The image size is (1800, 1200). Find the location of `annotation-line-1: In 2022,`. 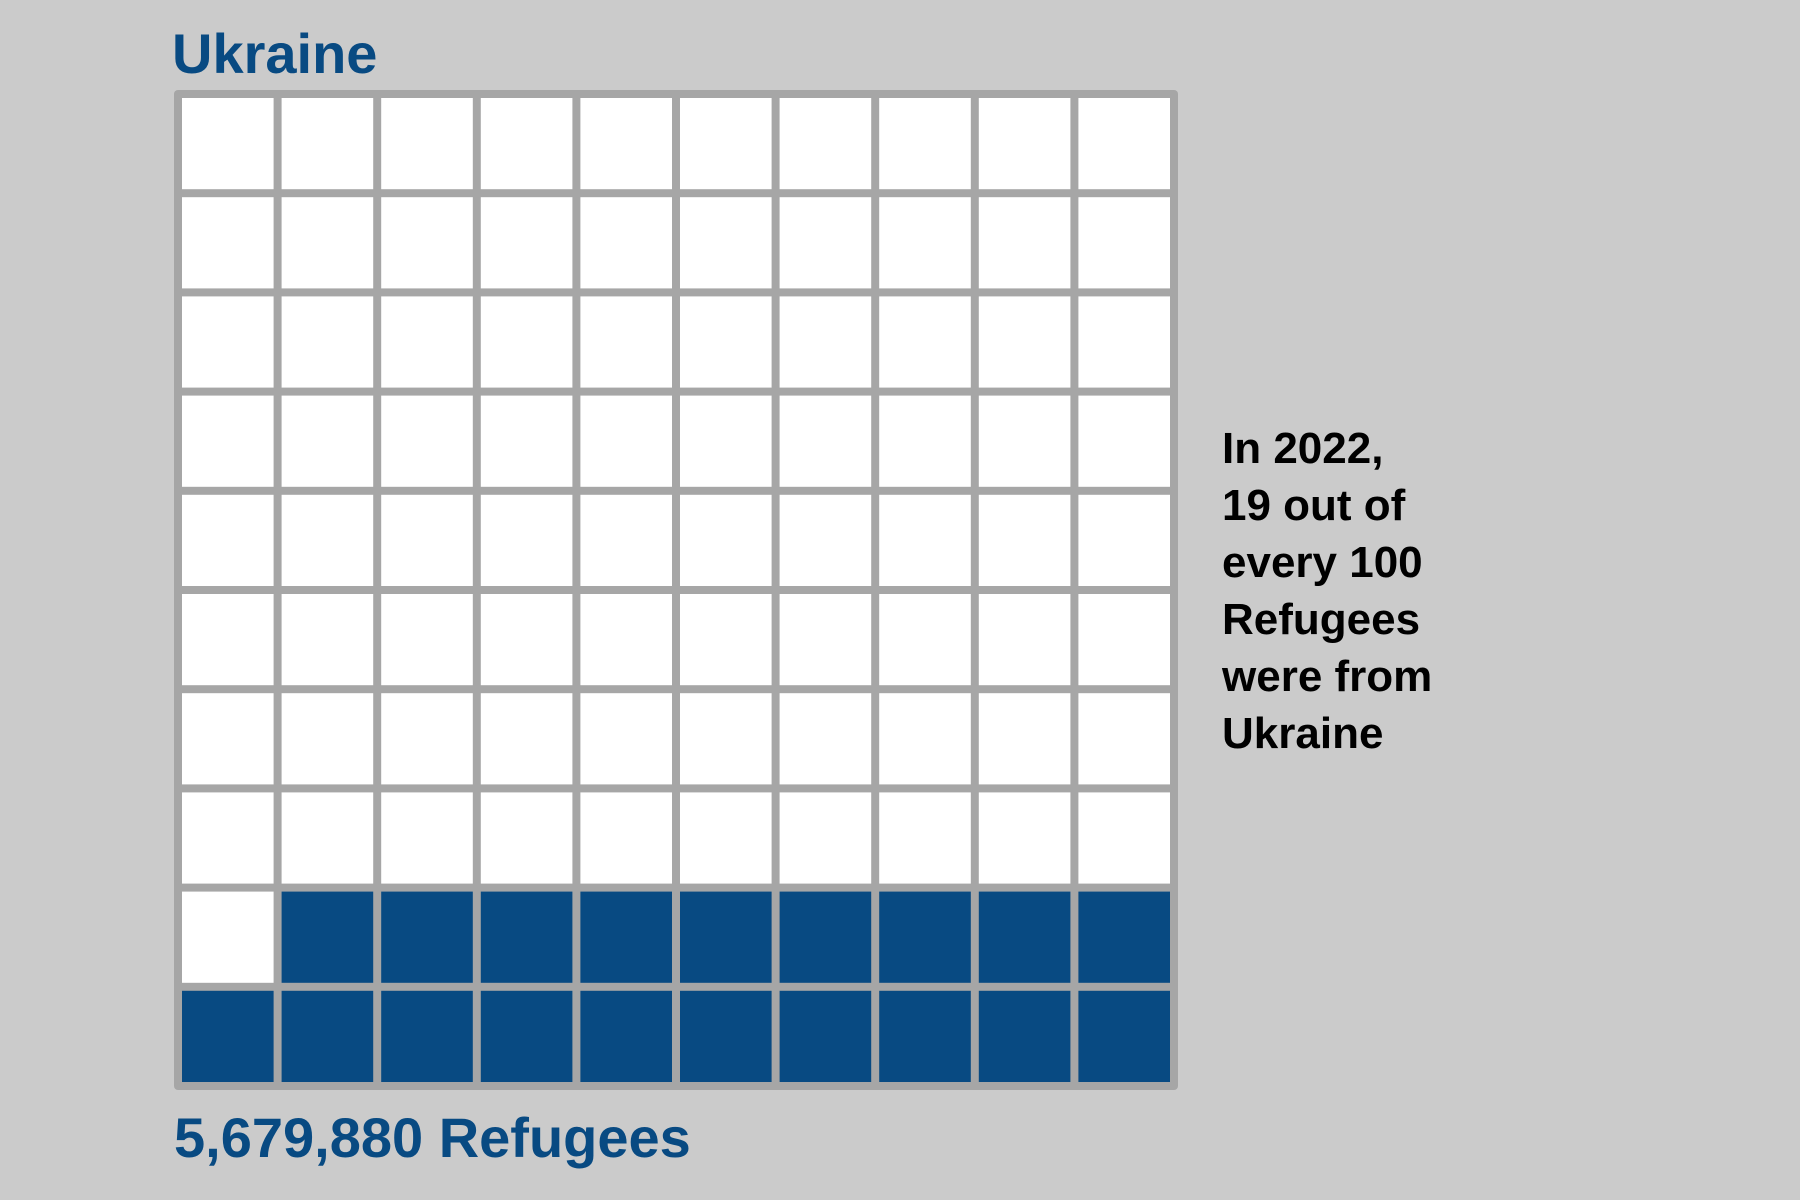

annotation-line-1: In 2022, is located at coordinates (1303, 448).